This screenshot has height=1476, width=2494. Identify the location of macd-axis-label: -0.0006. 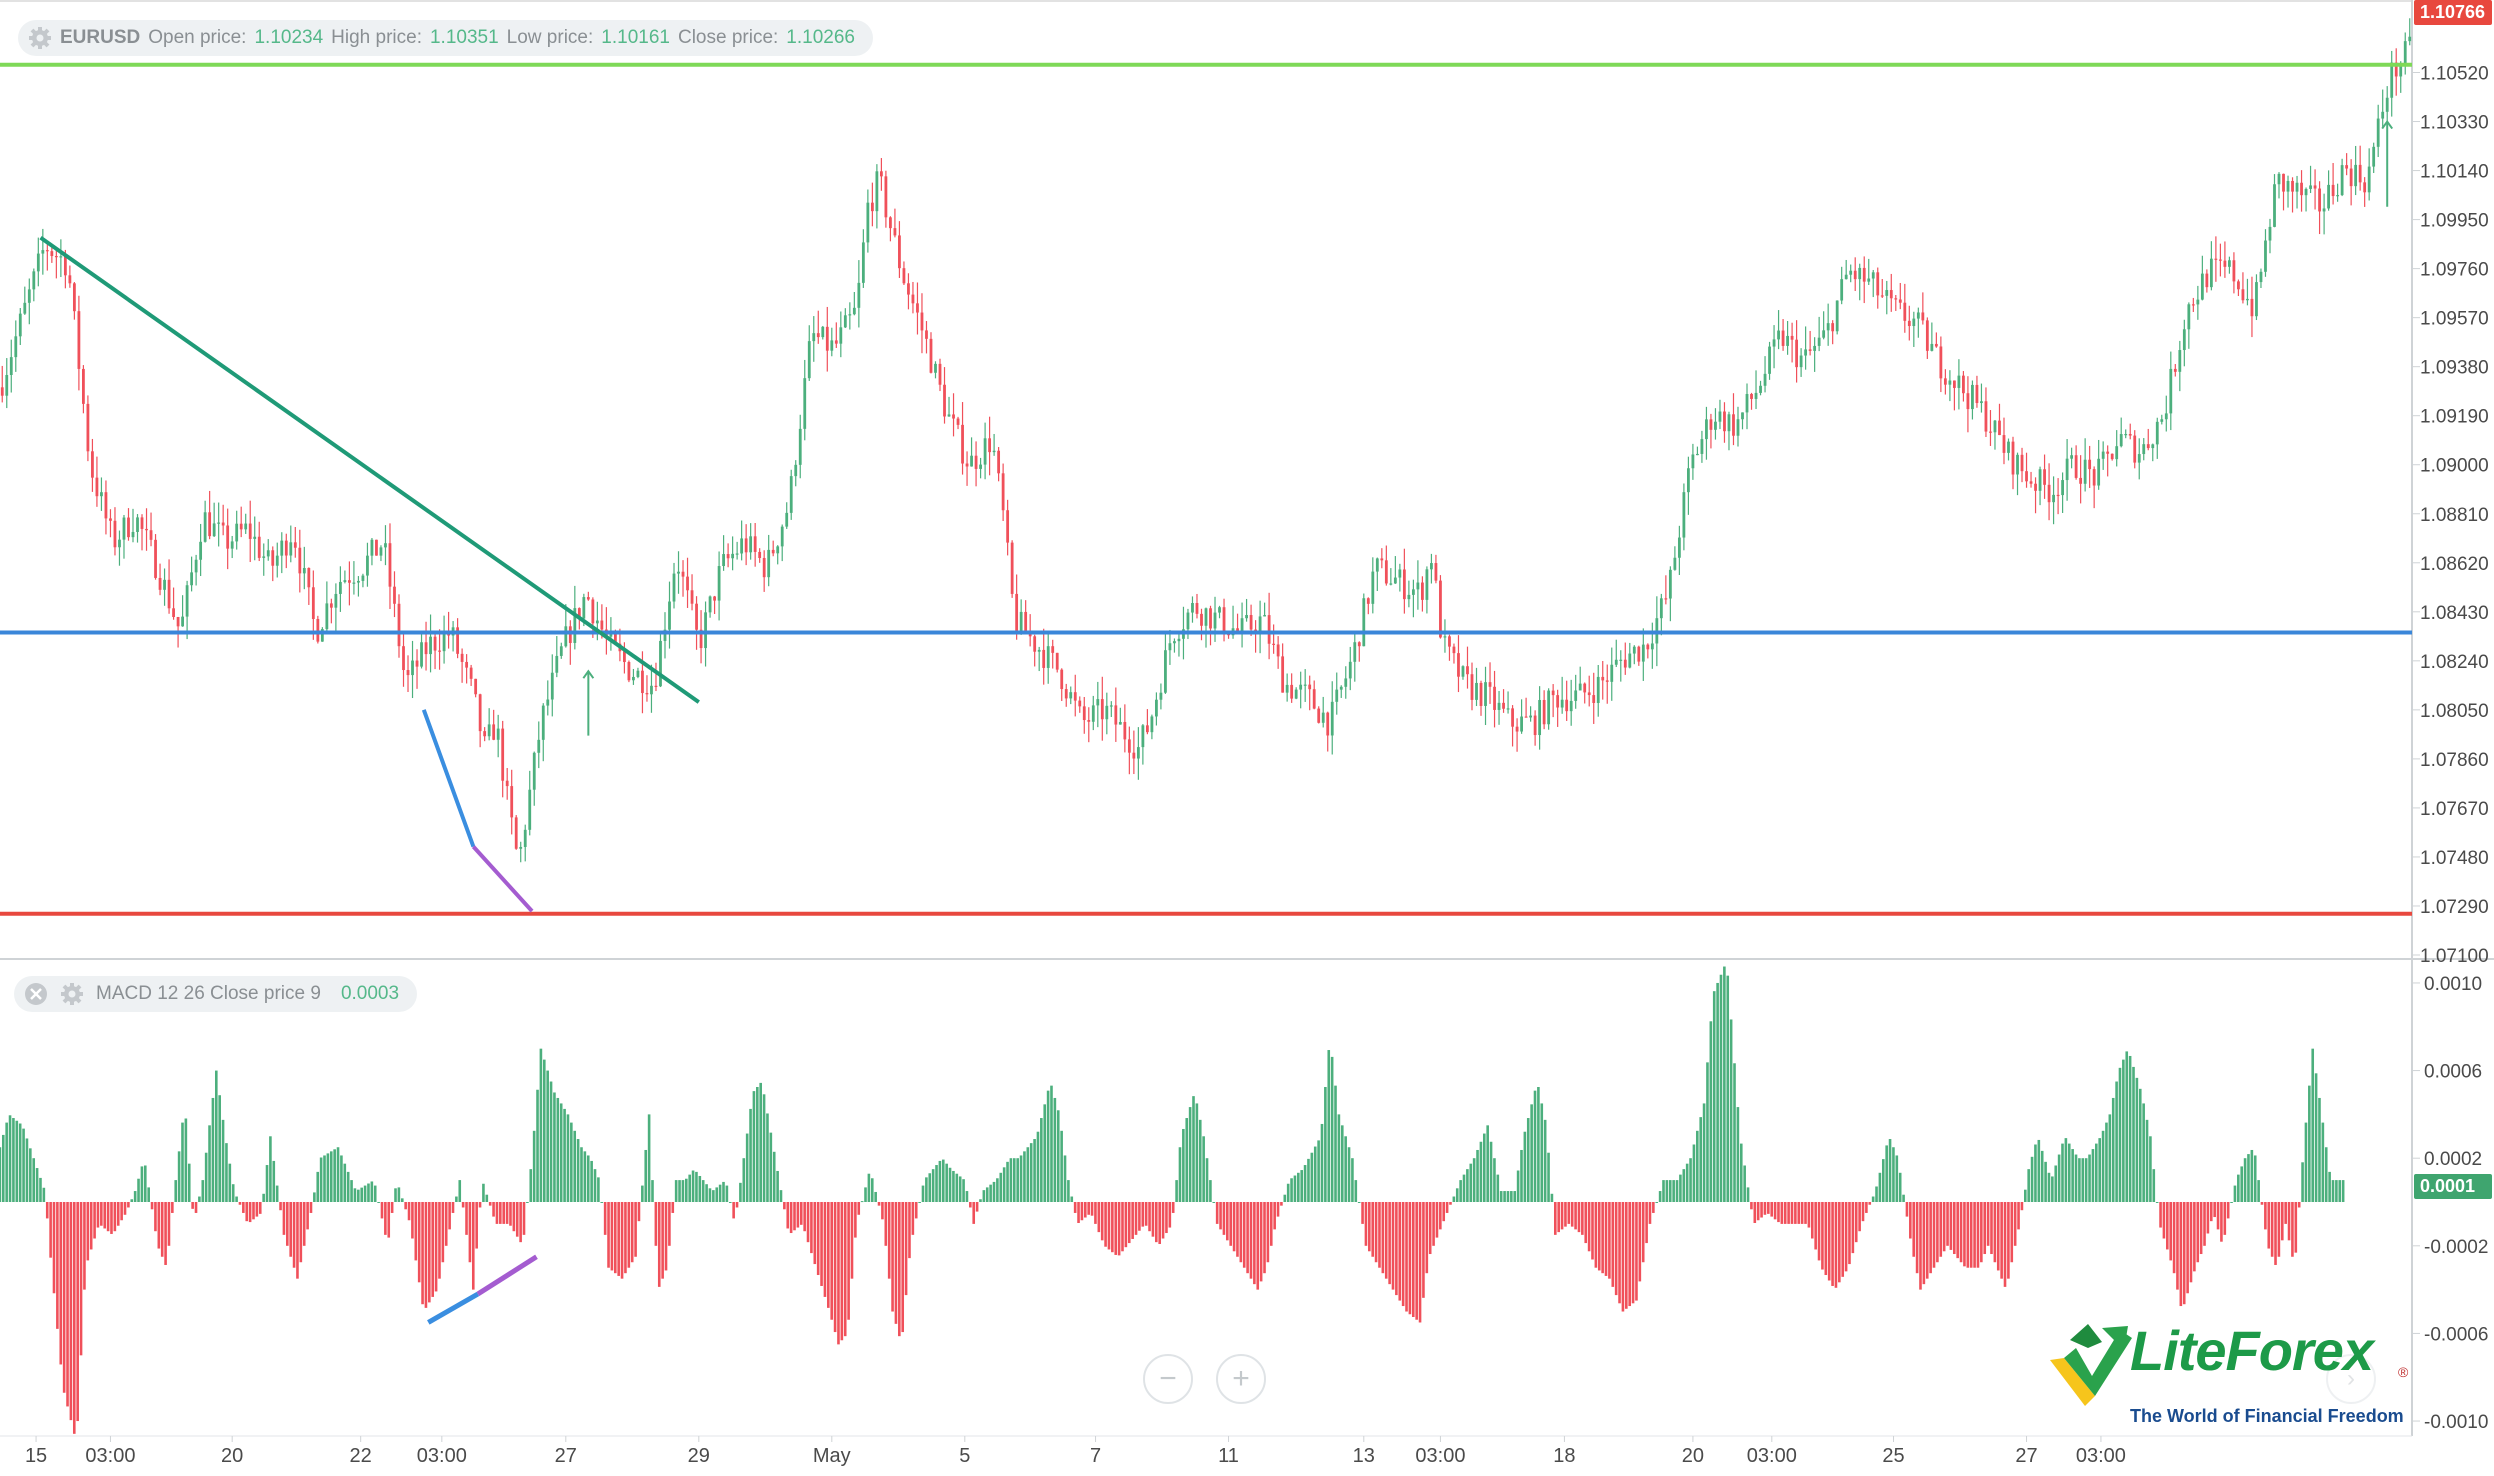
(2456, 1334).